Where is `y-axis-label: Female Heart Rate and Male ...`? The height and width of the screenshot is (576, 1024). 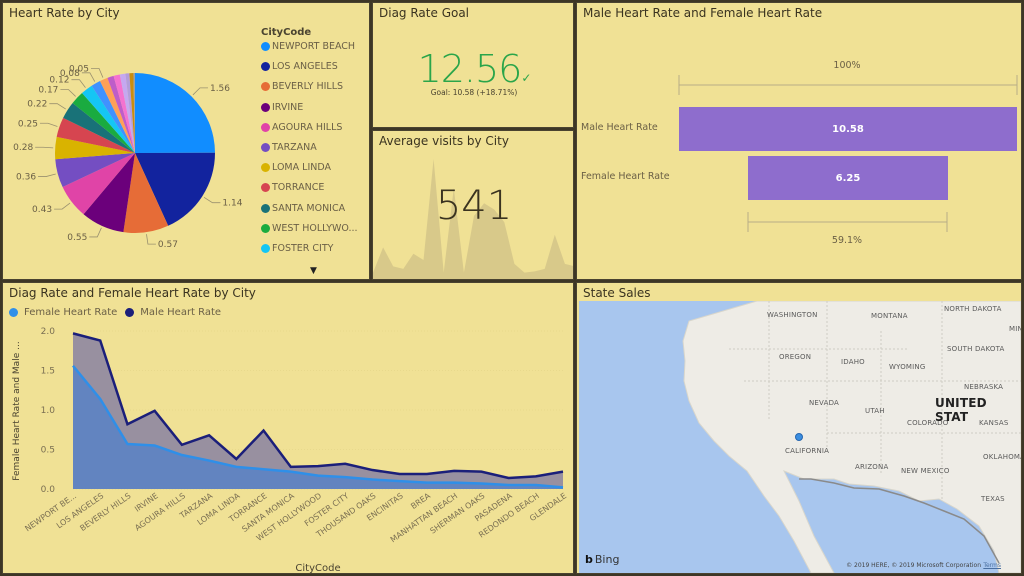 y-axis-label: Female Heart Rate and Male ... is located at coordinates (17, 410).